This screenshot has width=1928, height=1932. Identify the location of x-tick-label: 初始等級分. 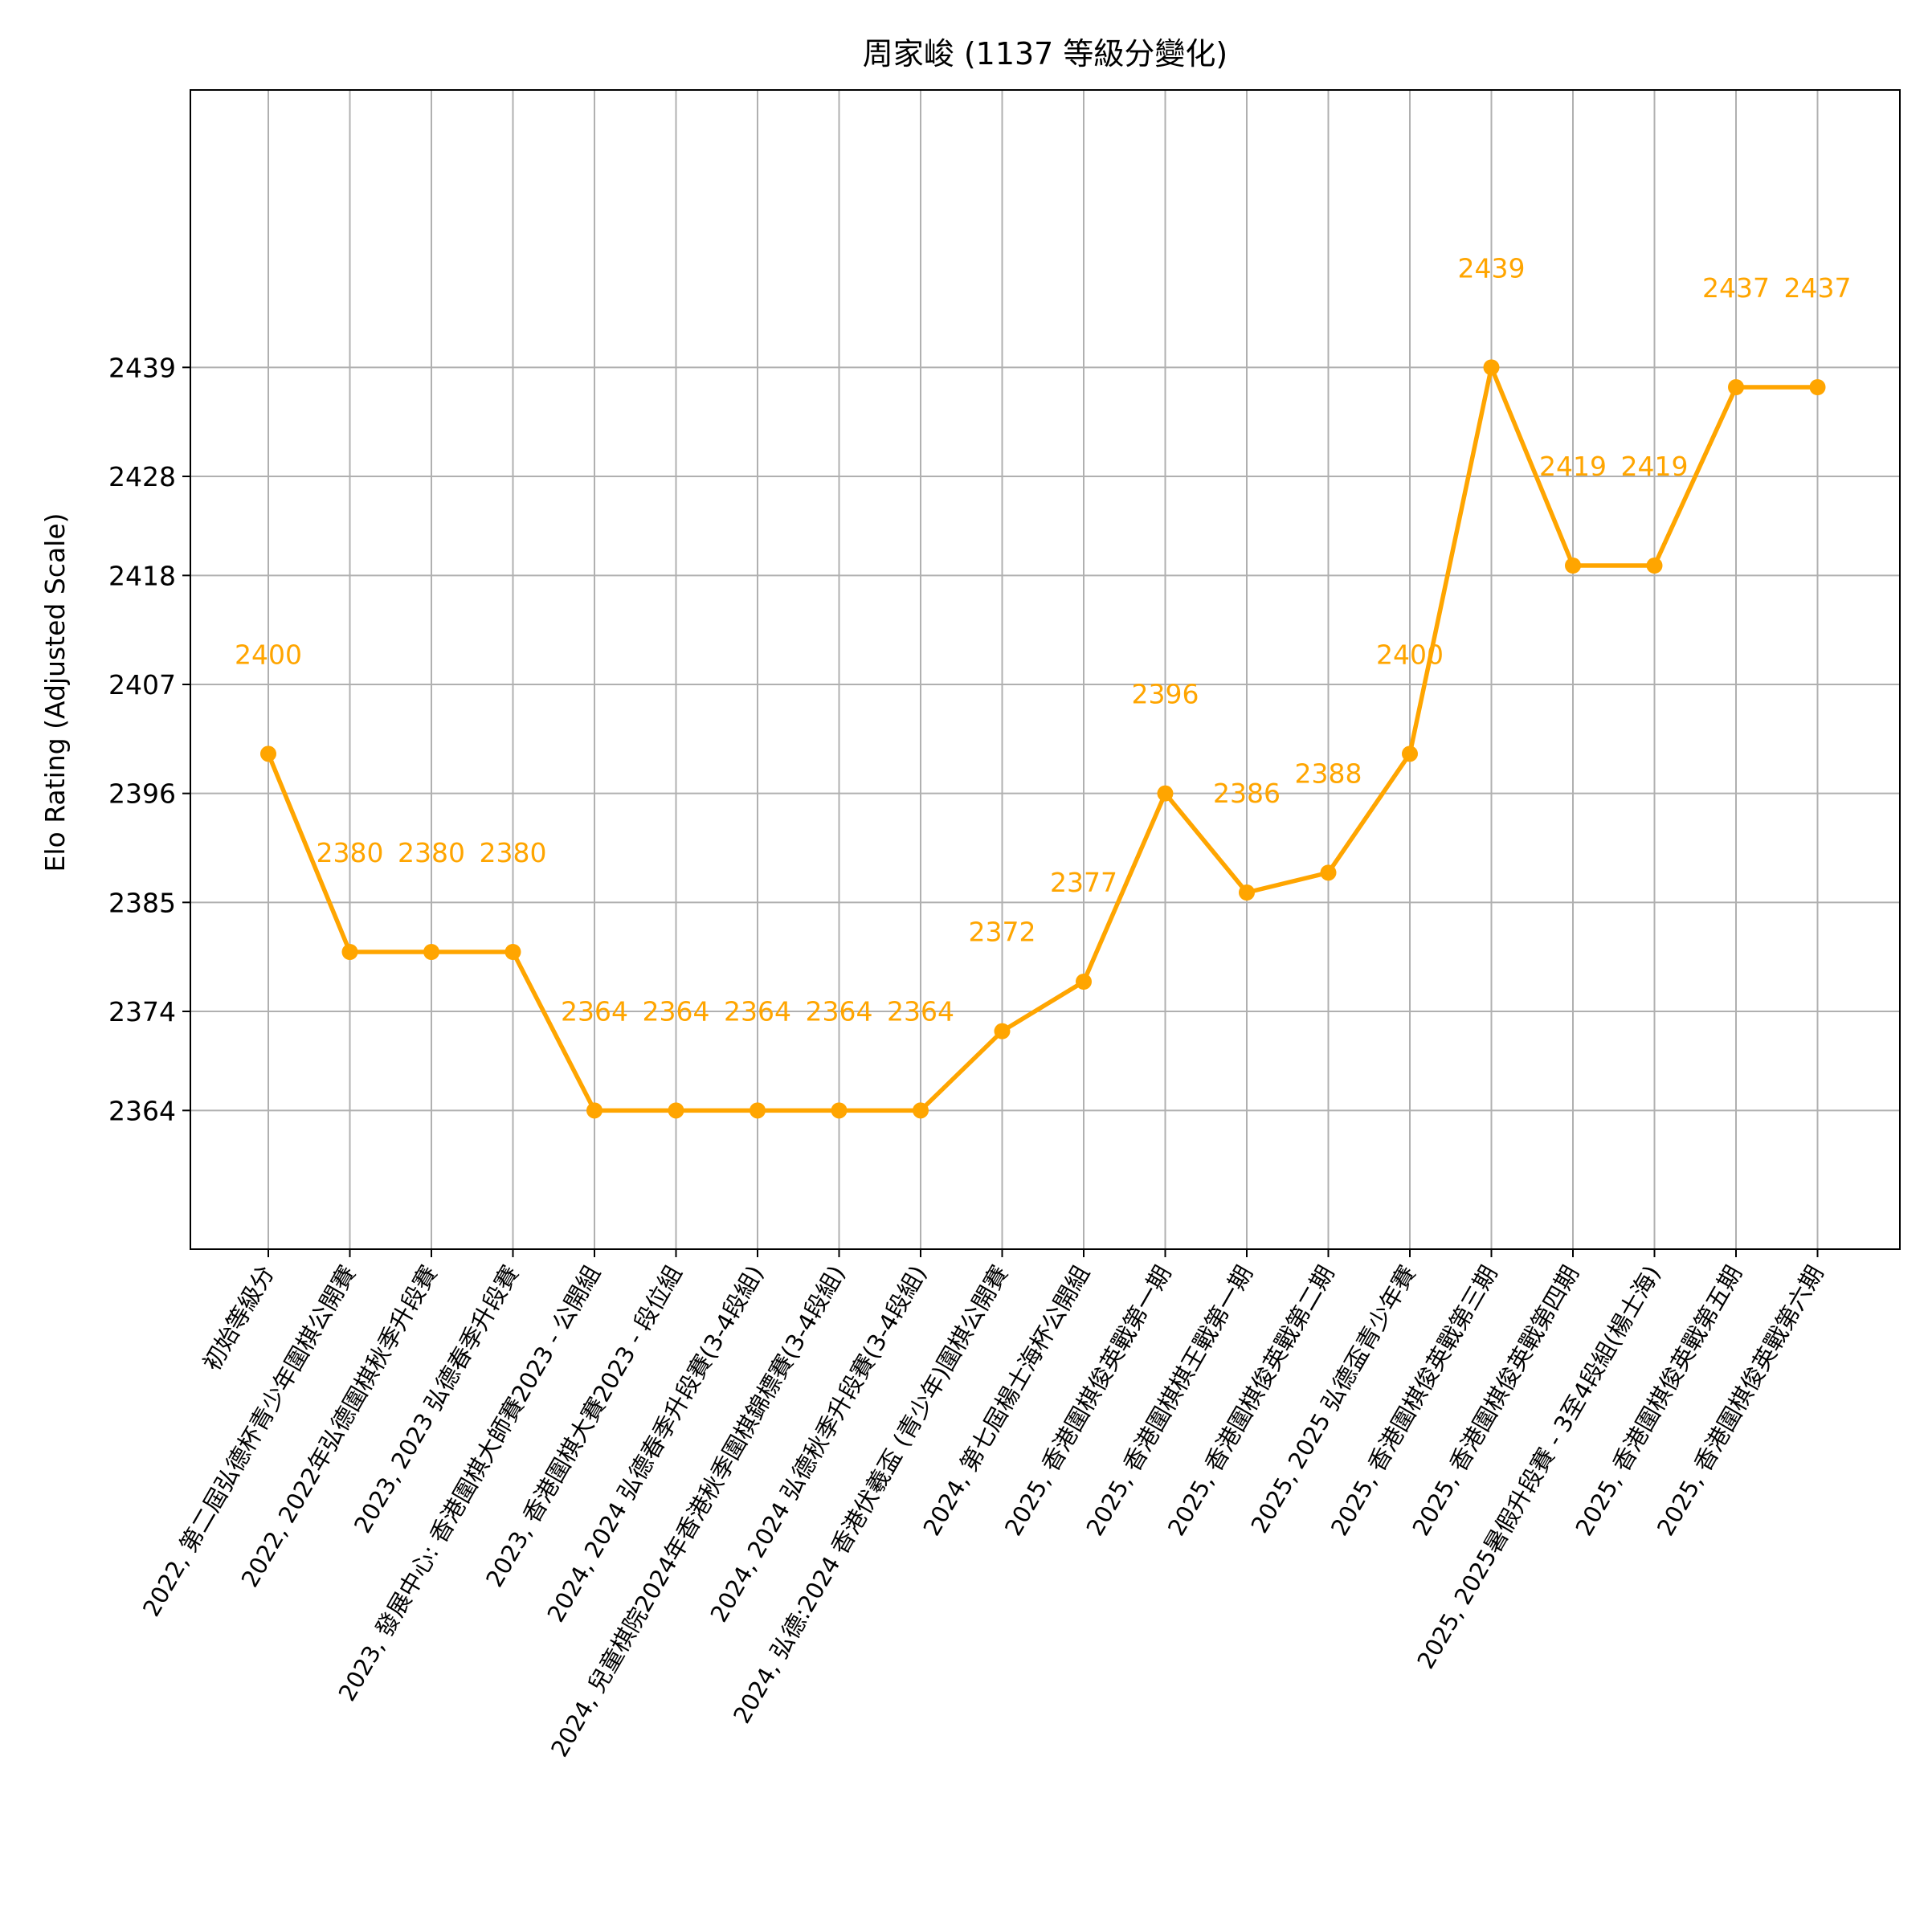
(239, 1318).